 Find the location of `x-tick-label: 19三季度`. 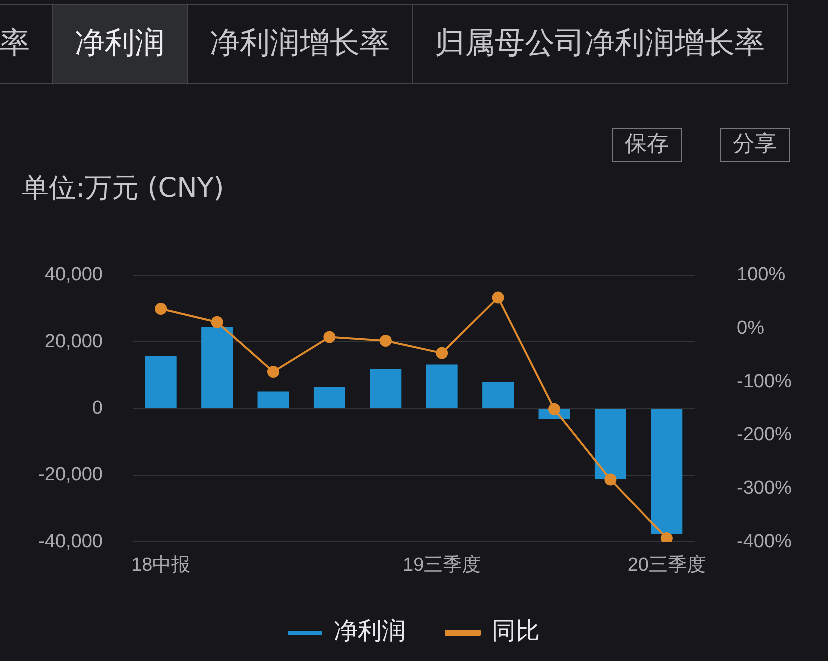

x-tick-label: 19三季度 is located at coordinates (442, 565).